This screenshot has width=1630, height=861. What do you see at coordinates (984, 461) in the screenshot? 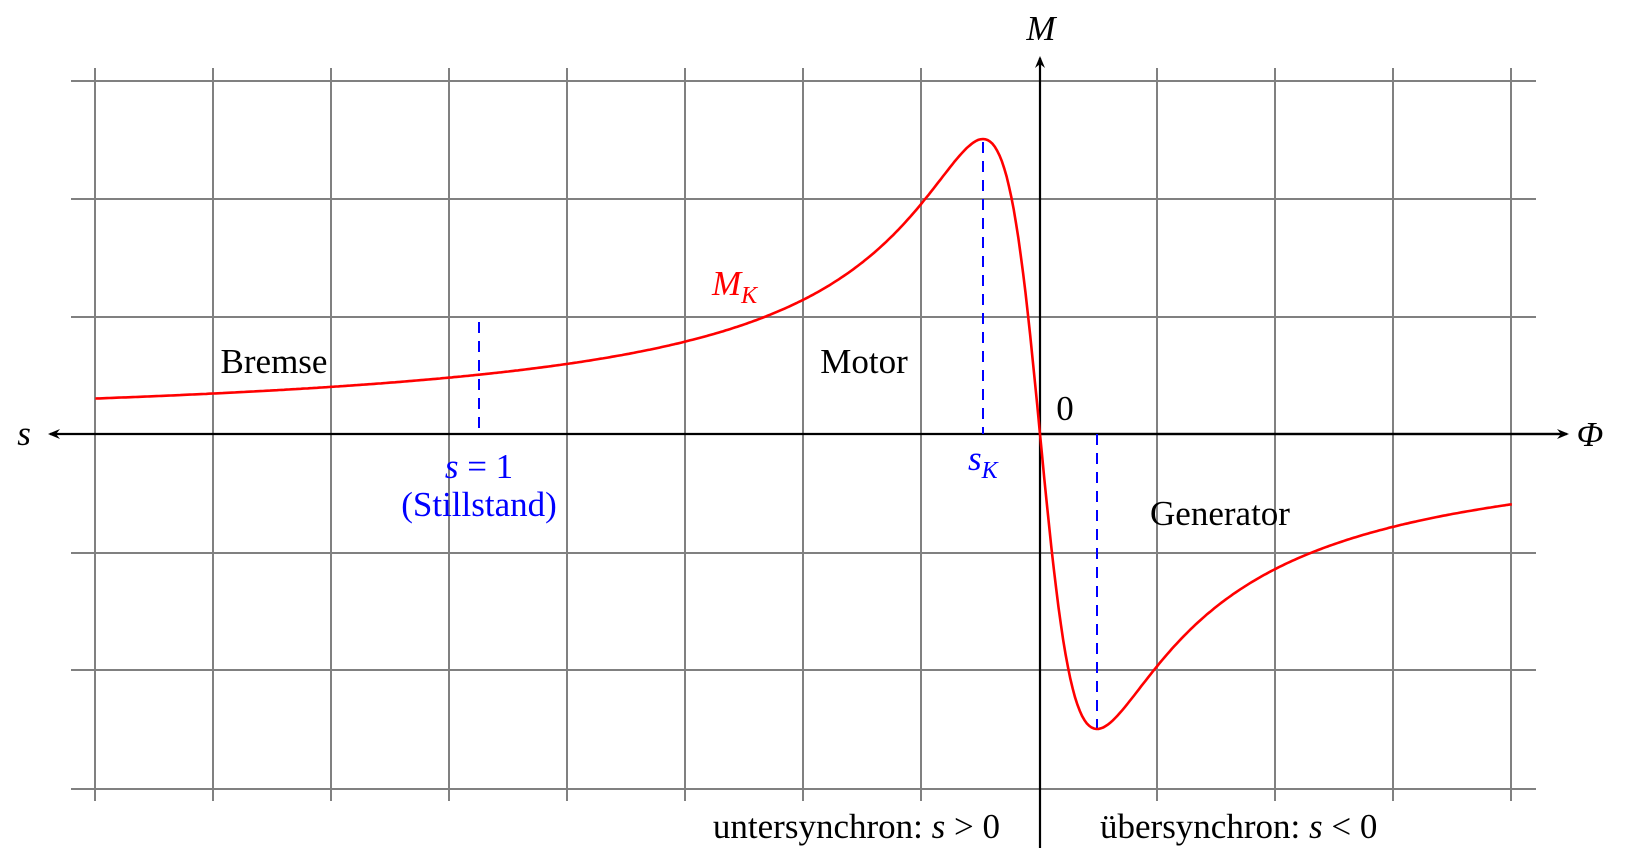
I see `sk-label: sK` at bounding box center [984, 461].